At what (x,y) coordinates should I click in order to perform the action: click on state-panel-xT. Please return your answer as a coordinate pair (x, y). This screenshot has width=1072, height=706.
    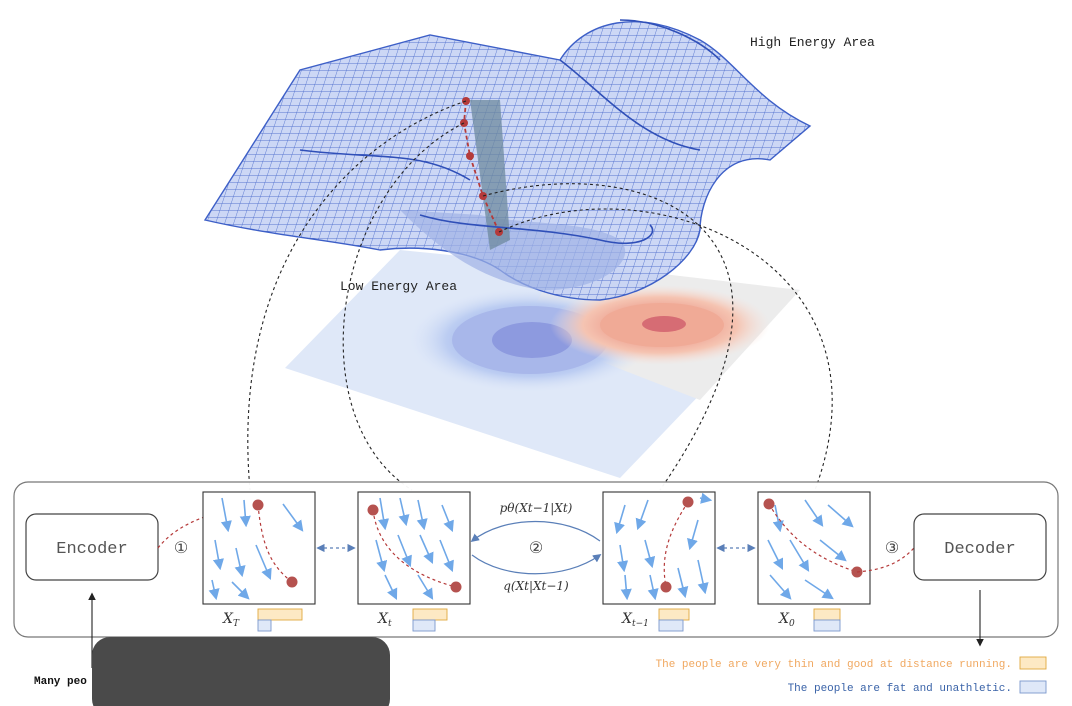
    Looking at the image, I should click on (259, 548).